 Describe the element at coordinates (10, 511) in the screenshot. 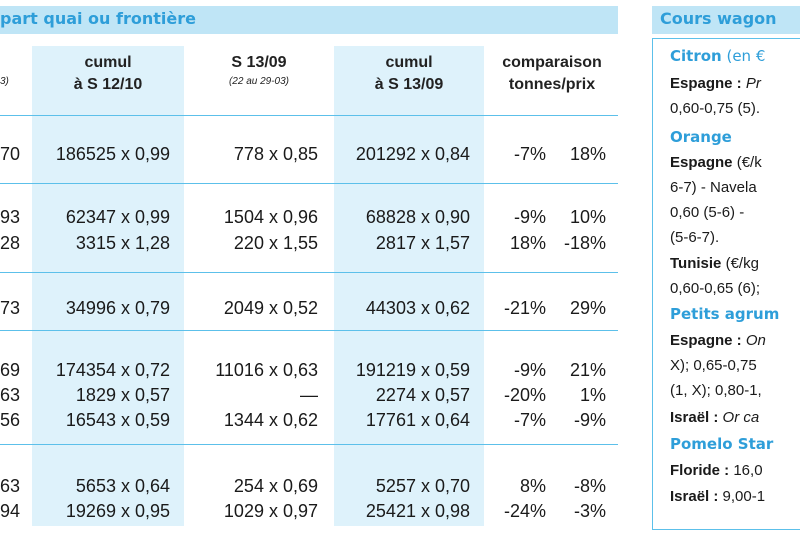

I see `origin-code-cell: 94` at that location.